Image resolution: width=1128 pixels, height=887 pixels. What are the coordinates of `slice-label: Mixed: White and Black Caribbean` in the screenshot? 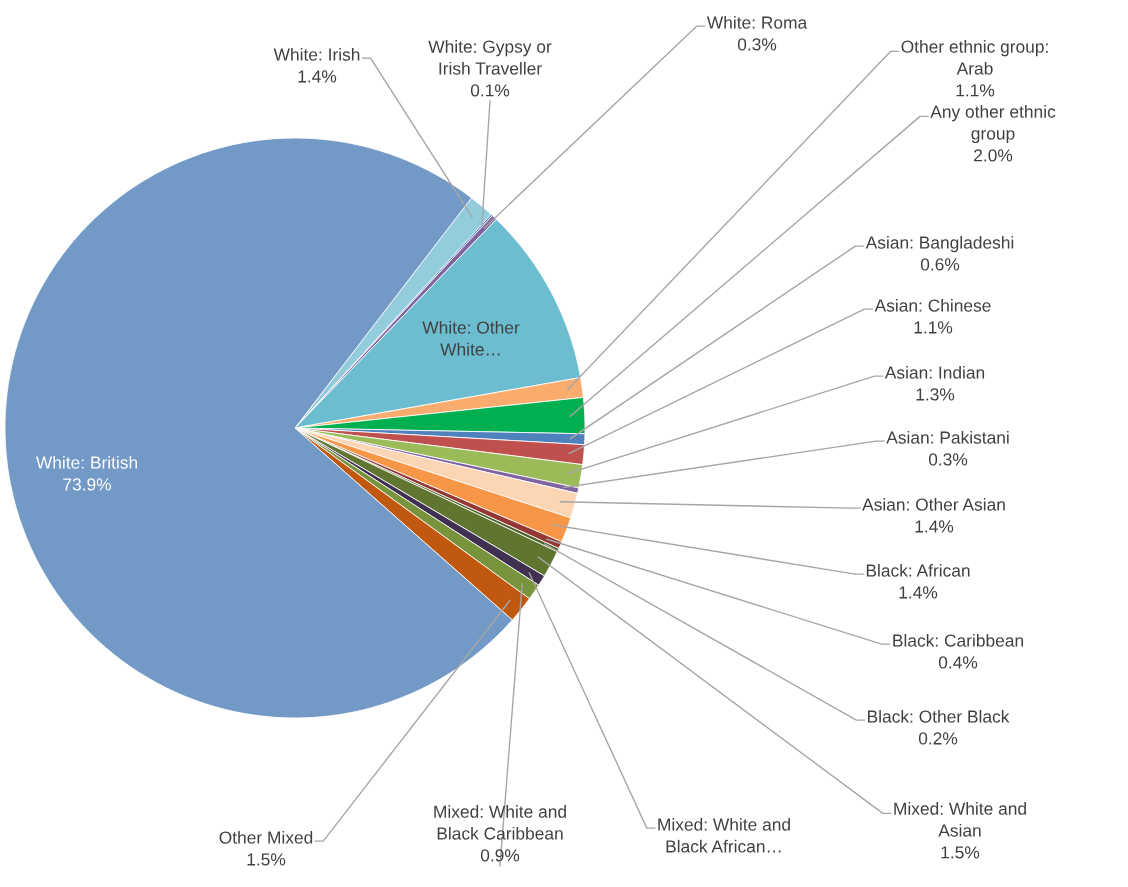 It's located at (500, 822).